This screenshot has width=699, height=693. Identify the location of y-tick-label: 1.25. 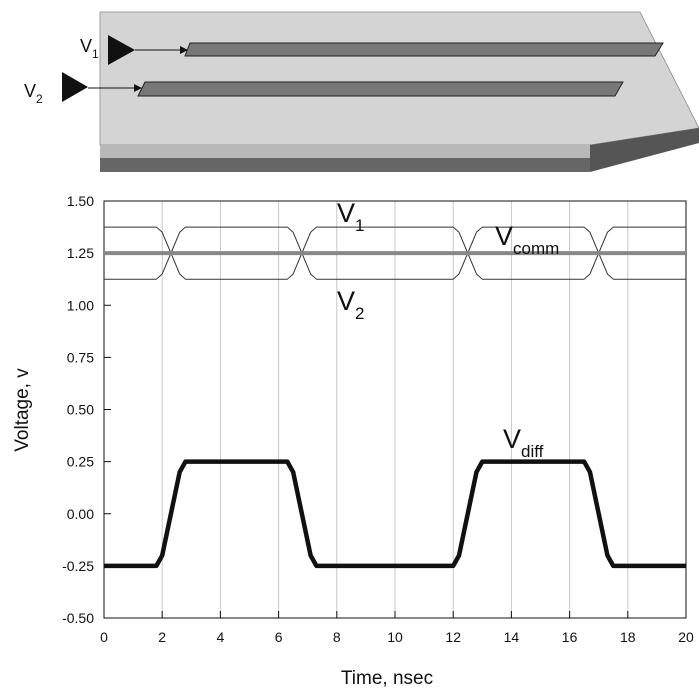
(80, 253).